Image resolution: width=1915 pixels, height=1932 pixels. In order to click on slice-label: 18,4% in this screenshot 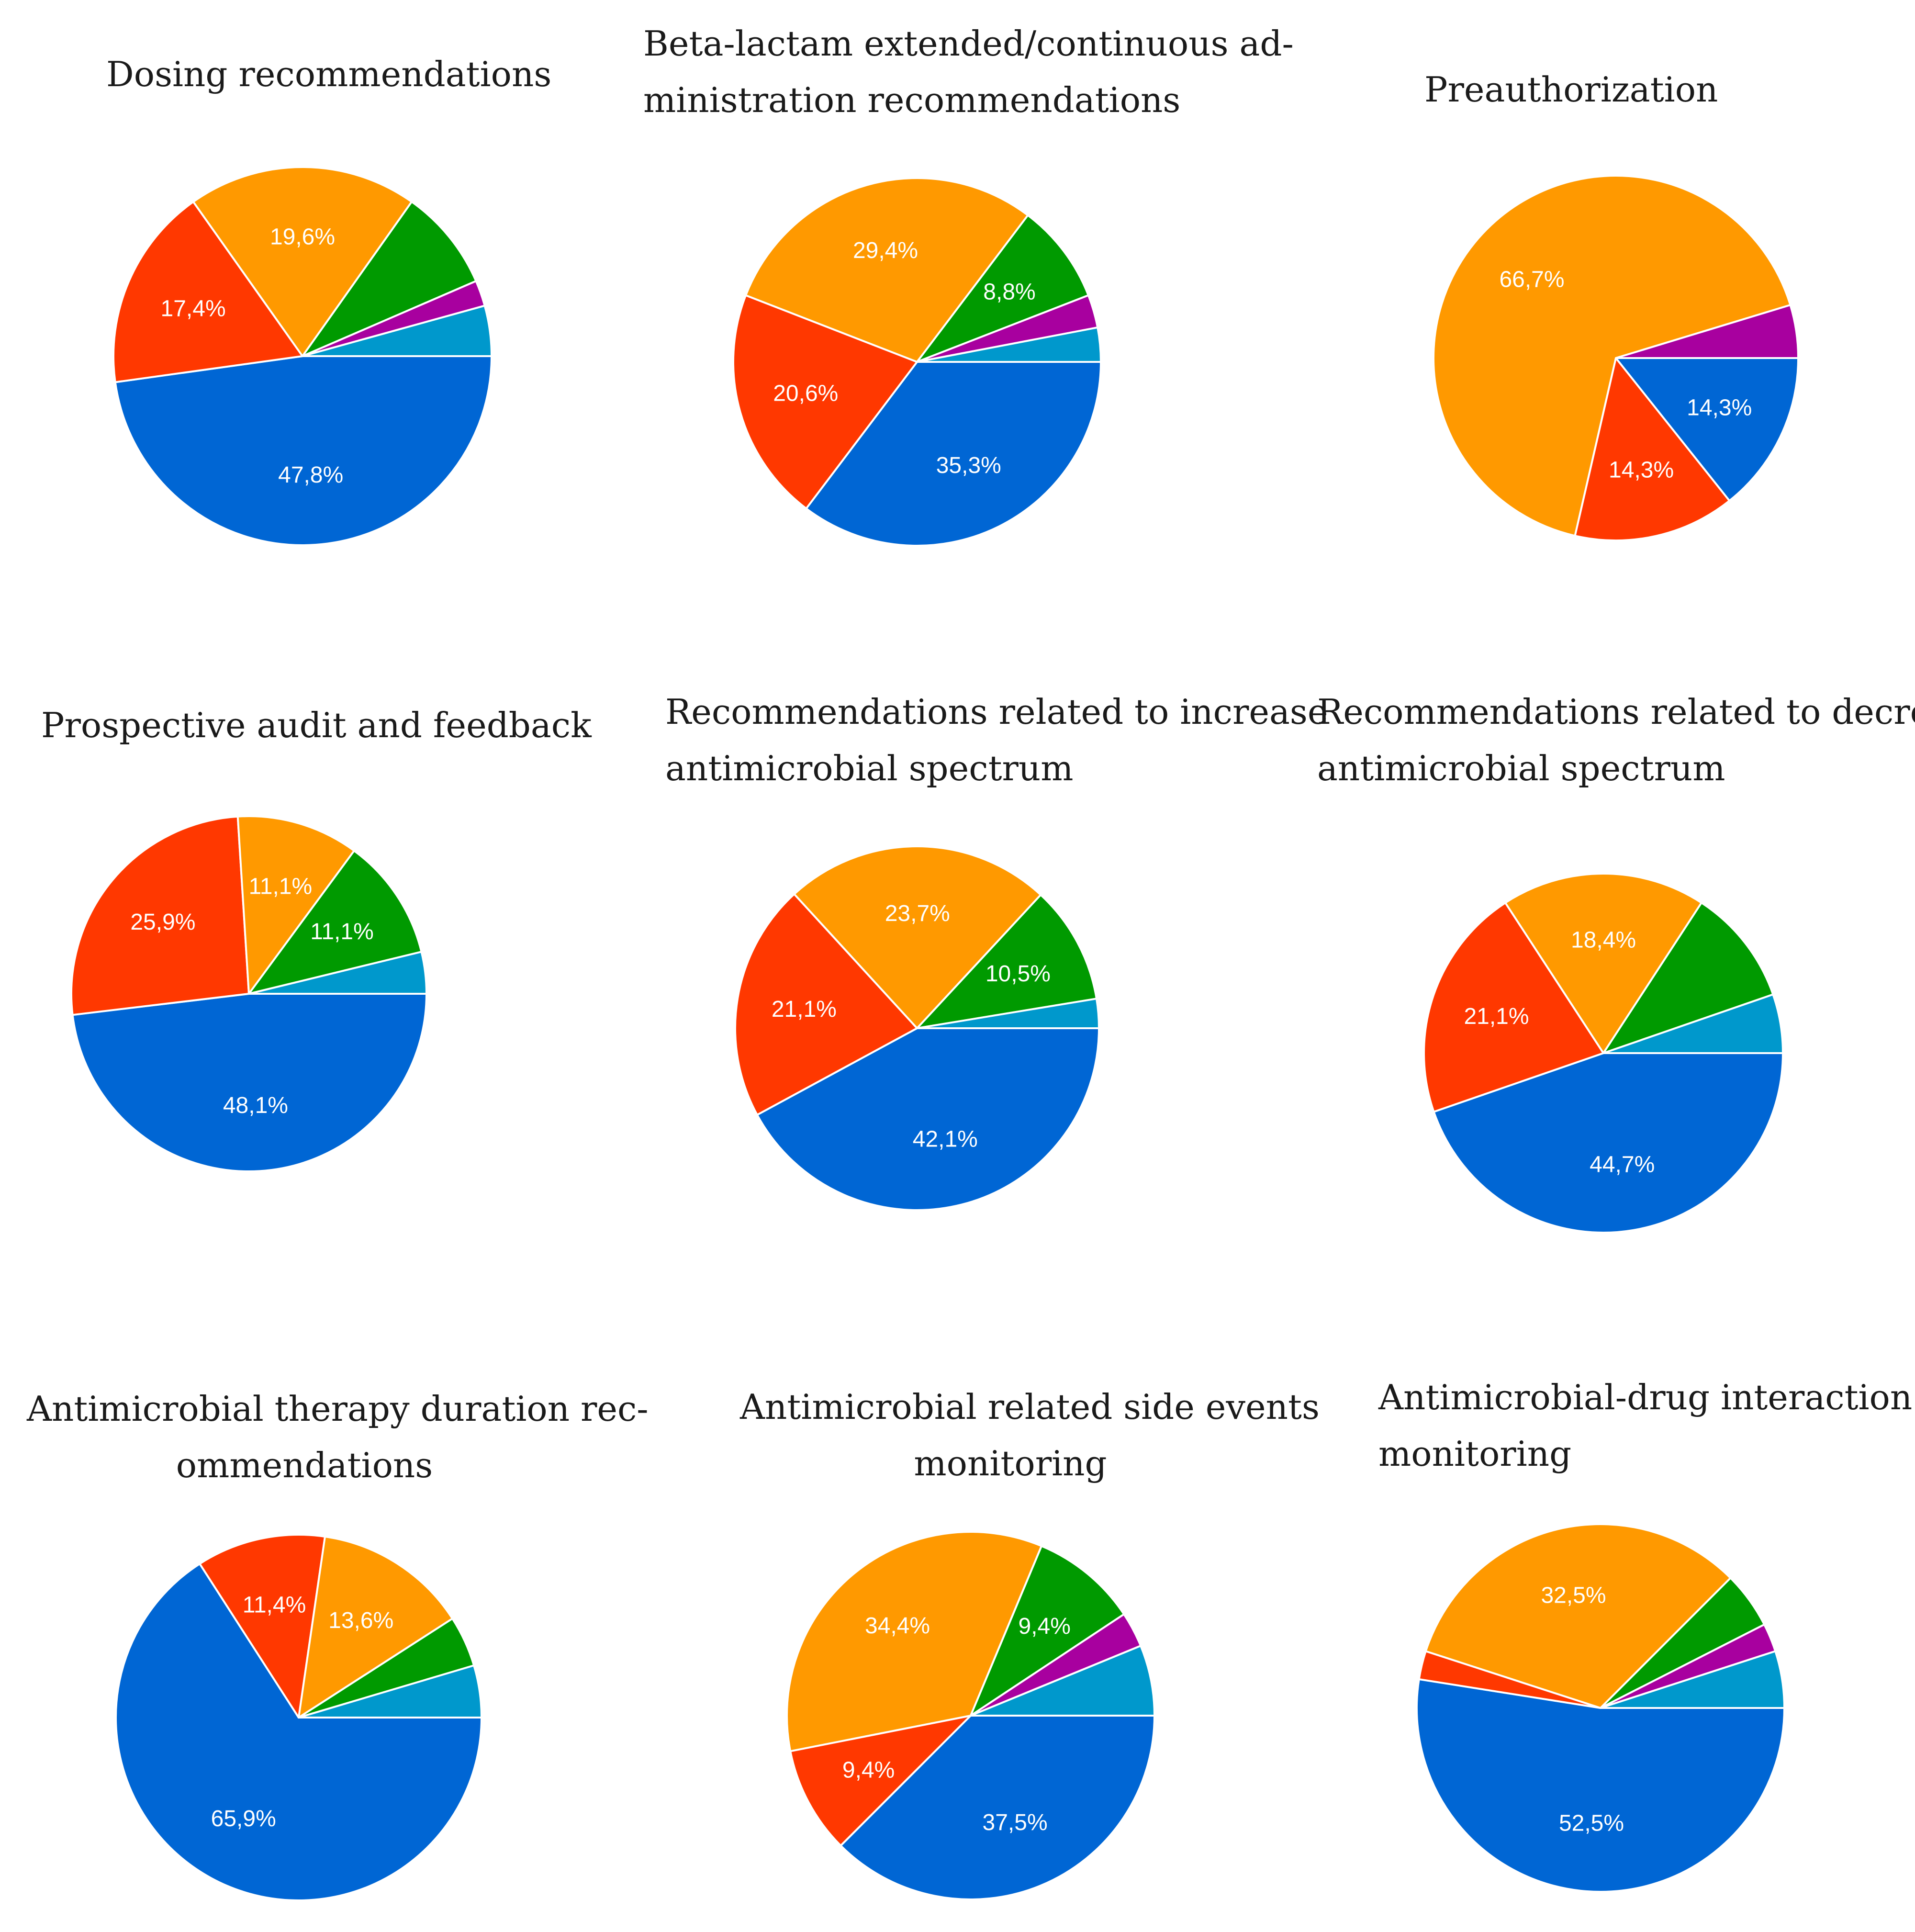, I will do `click(1603, 940)`.